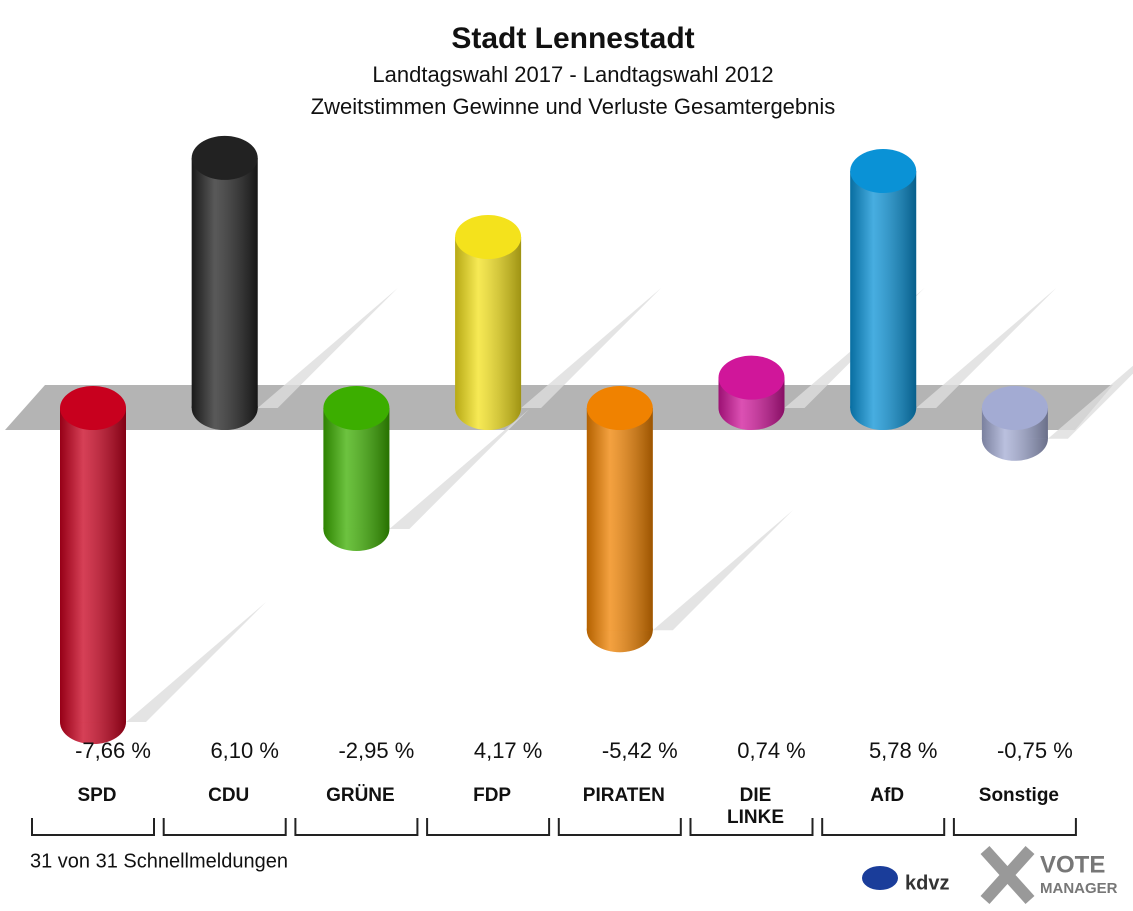  Describe the element at coordinates (880, 878) in the screenshot. I see `logo-icon` at that location.